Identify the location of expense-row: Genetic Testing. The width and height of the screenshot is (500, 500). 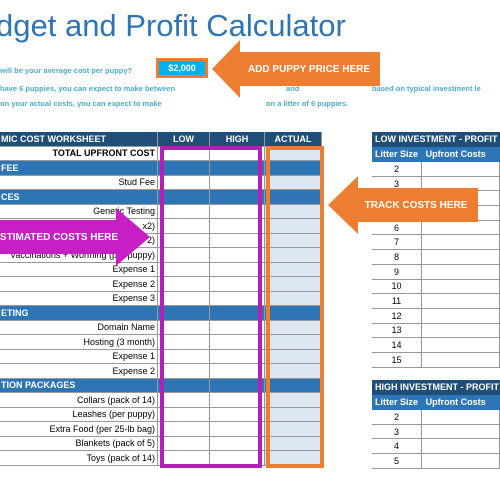
(161, 211).